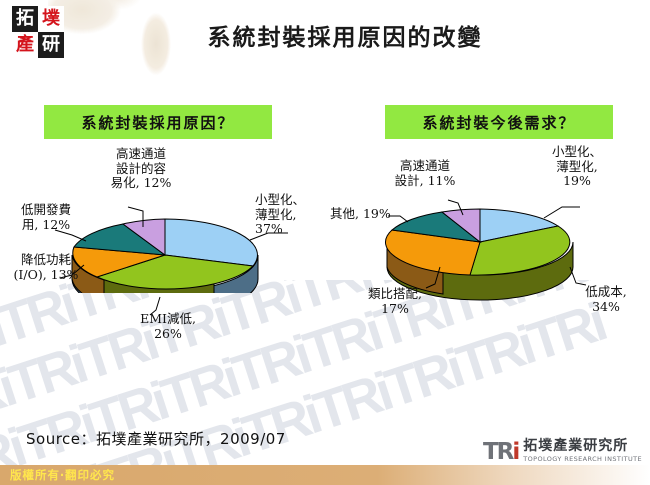 The image size is (650, 485). What do you see at coordinates (168, 326) in the screenshot?
I see `pie-label-emi-reduction: EMI減低, 26%` at bounding box center [168, 326].